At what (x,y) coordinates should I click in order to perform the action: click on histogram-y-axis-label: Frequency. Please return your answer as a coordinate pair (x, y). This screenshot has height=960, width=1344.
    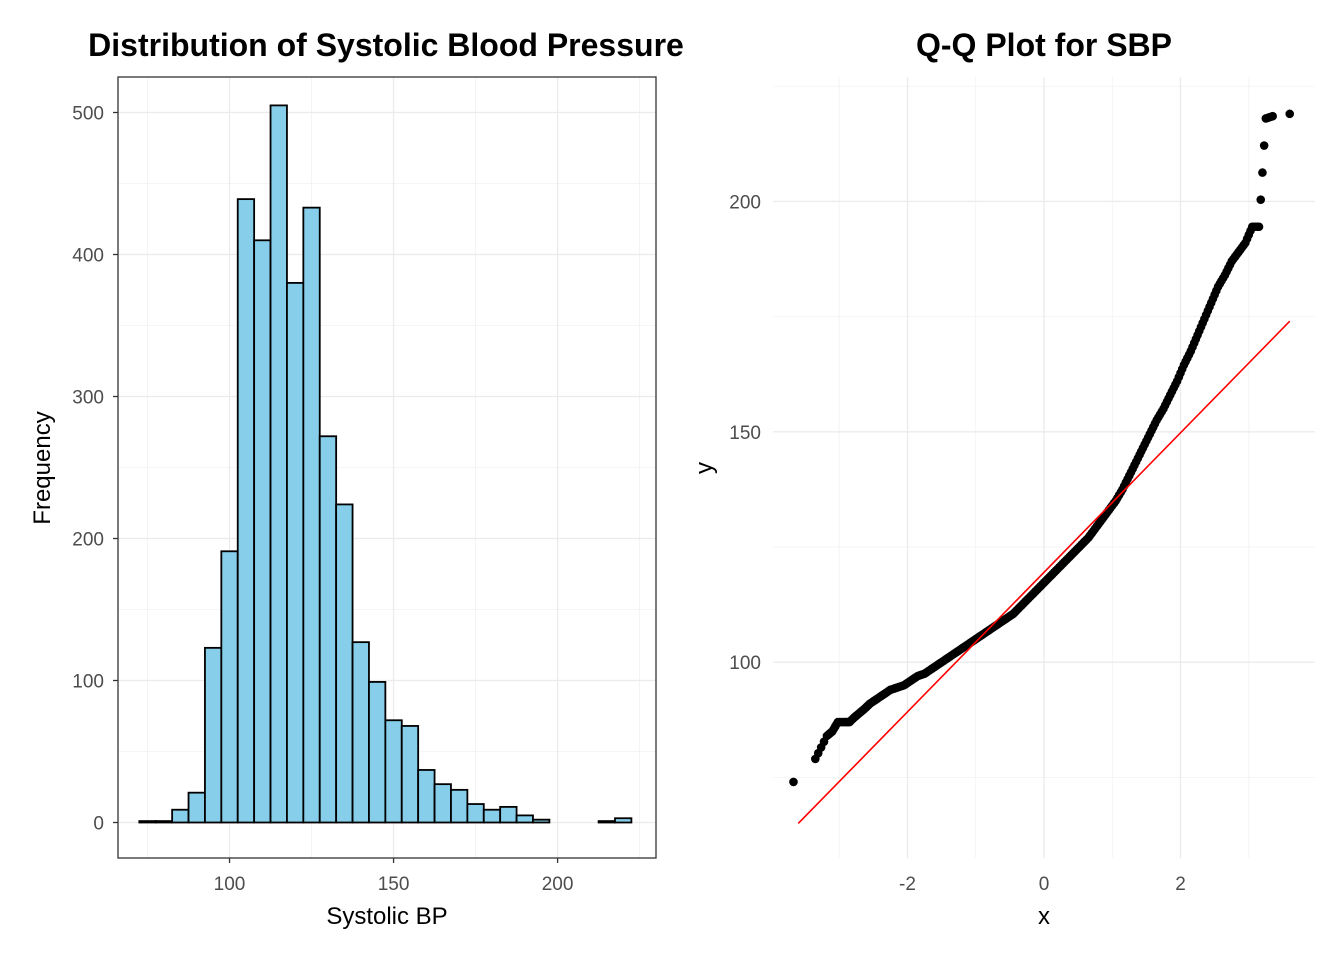
    Looking at the image, I should click on (42, 467).